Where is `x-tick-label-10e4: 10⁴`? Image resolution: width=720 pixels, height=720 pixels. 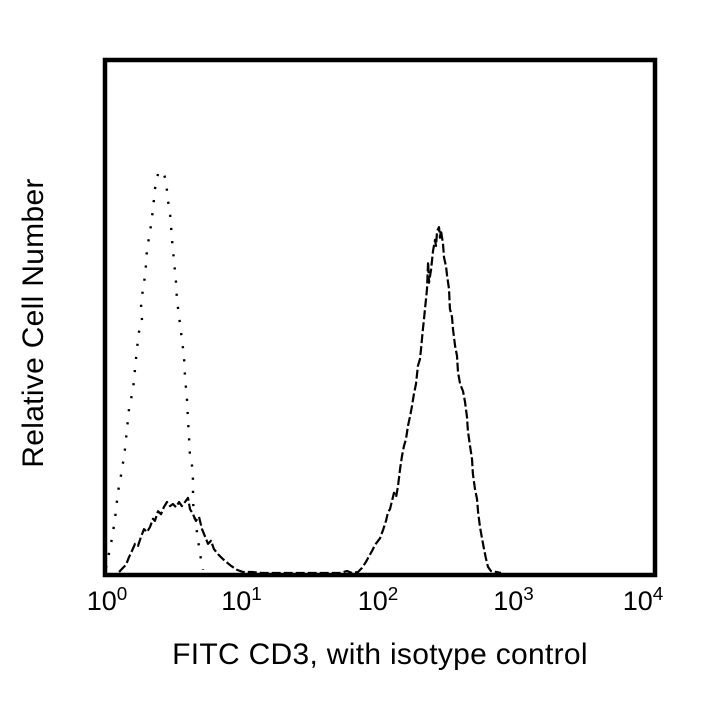
x-tick-label-10e4: 10⁴ is located at coordinates (643, 600).